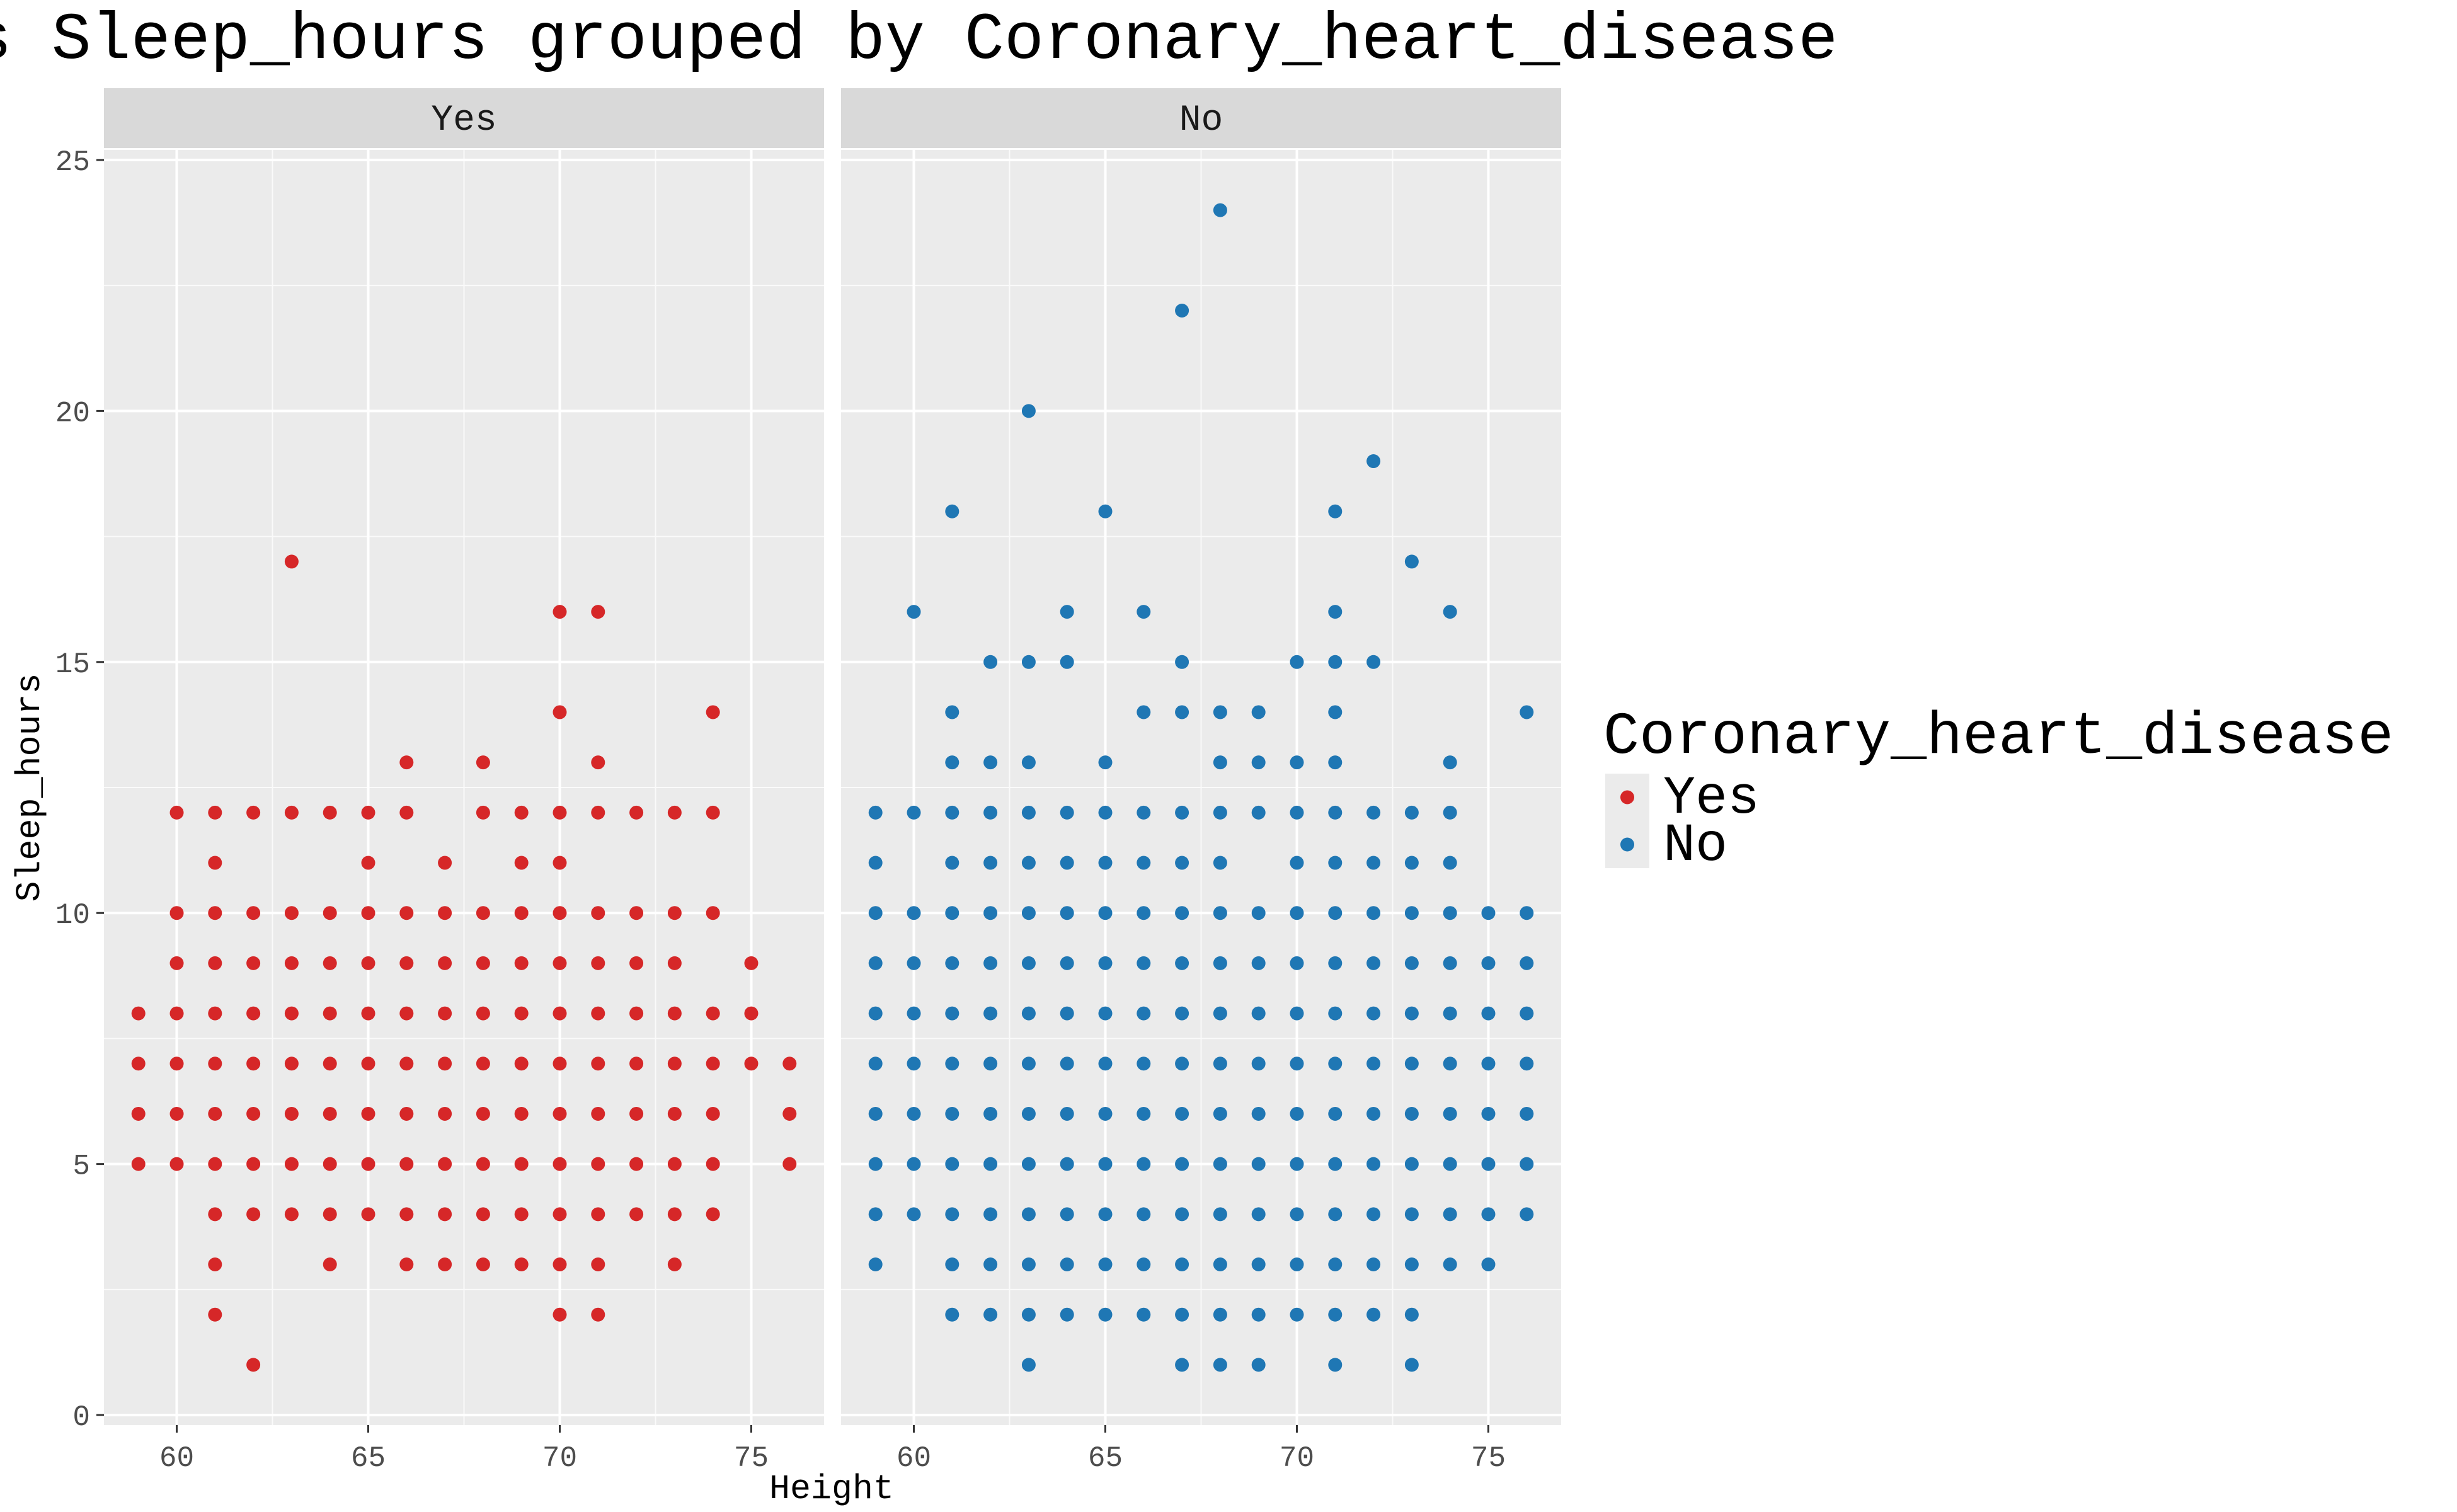 This screenshot has height=1512, width=2457. I want to click on facet-strip, so click(464, 118).